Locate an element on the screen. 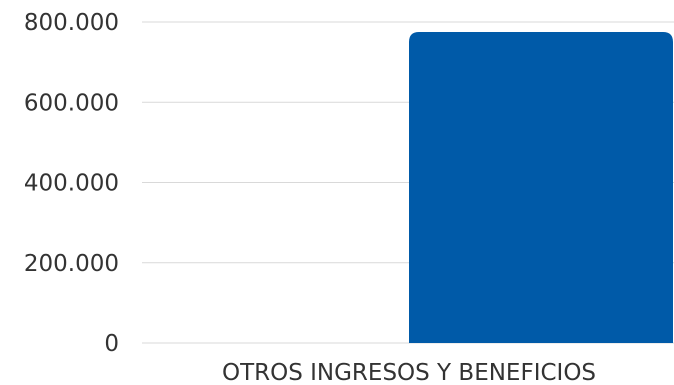  y-tick-label: 800.000 is located at coordinates (71, 23).